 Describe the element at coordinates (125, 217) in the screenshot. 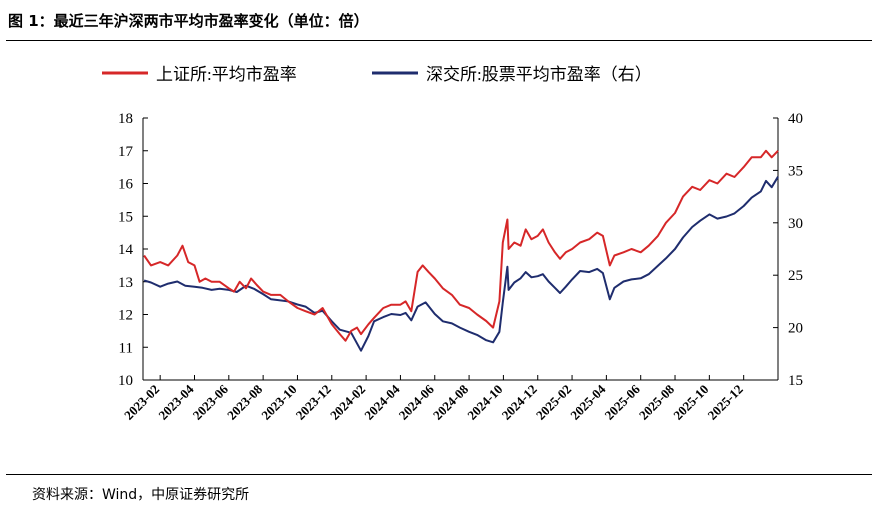

I see `y-tick-label-left: 15` at that location.